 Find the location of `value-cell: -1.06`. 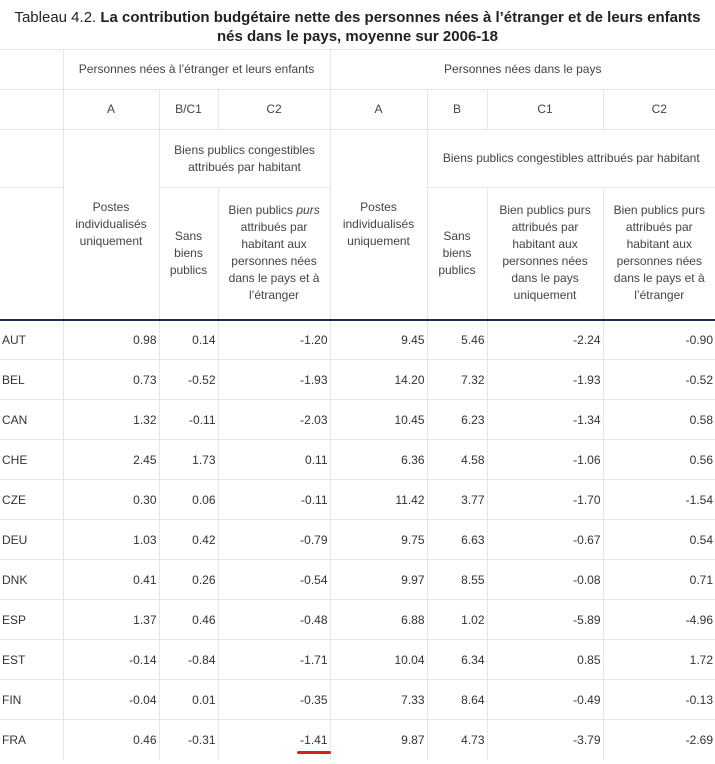

value-cell: -1.06 is located at coordinates (545, 459).